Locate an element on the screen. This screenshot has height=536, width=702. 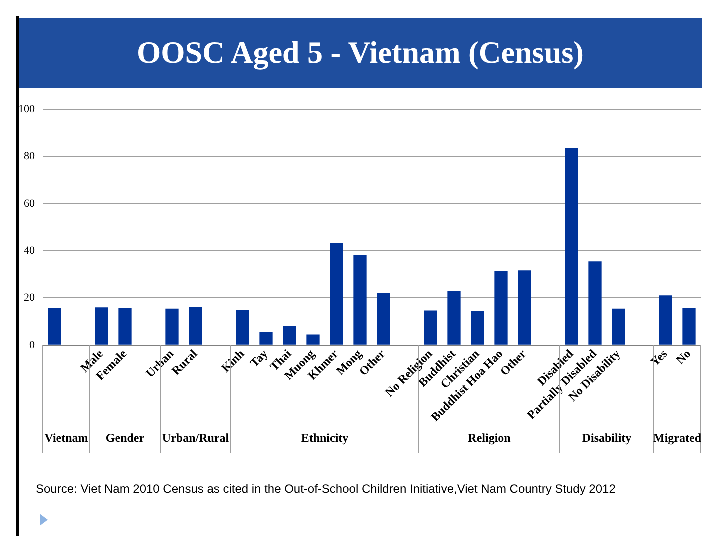
y-tick-label: 100 is located at coordinates (27, 109).